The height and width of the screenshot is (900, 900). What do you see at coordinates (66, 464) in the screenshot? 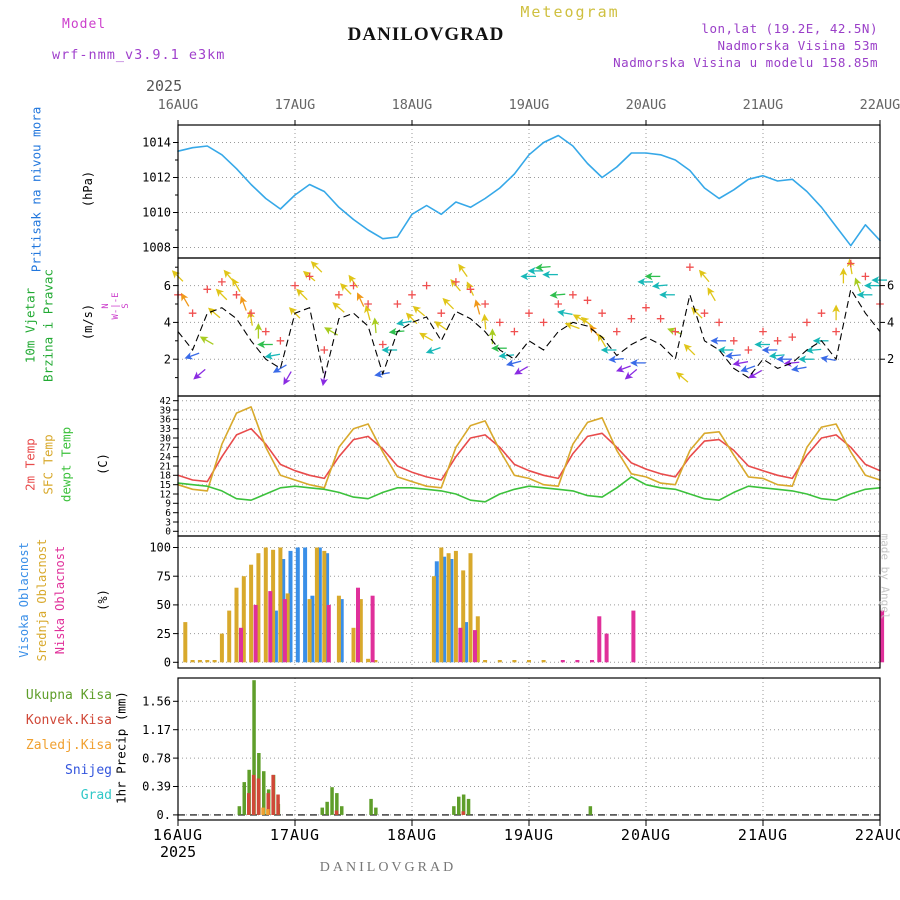
I see `temp-dewpt-label: dewpt Temp` at bounding box center [66, 464].